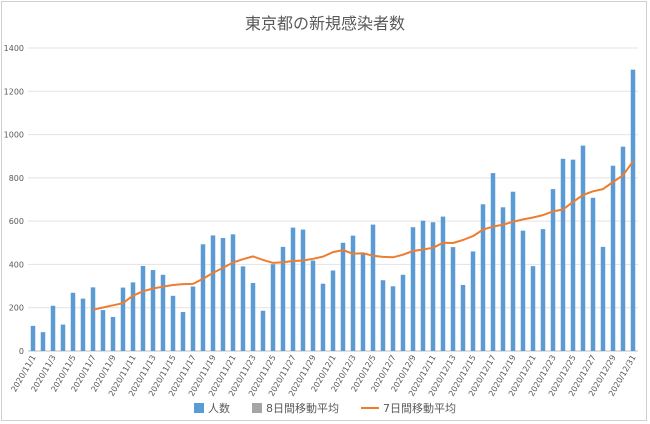 This screenshot has height=424, width=650. I want to click on legend-label-7day: 7日間移動平均, so click(419, 408).